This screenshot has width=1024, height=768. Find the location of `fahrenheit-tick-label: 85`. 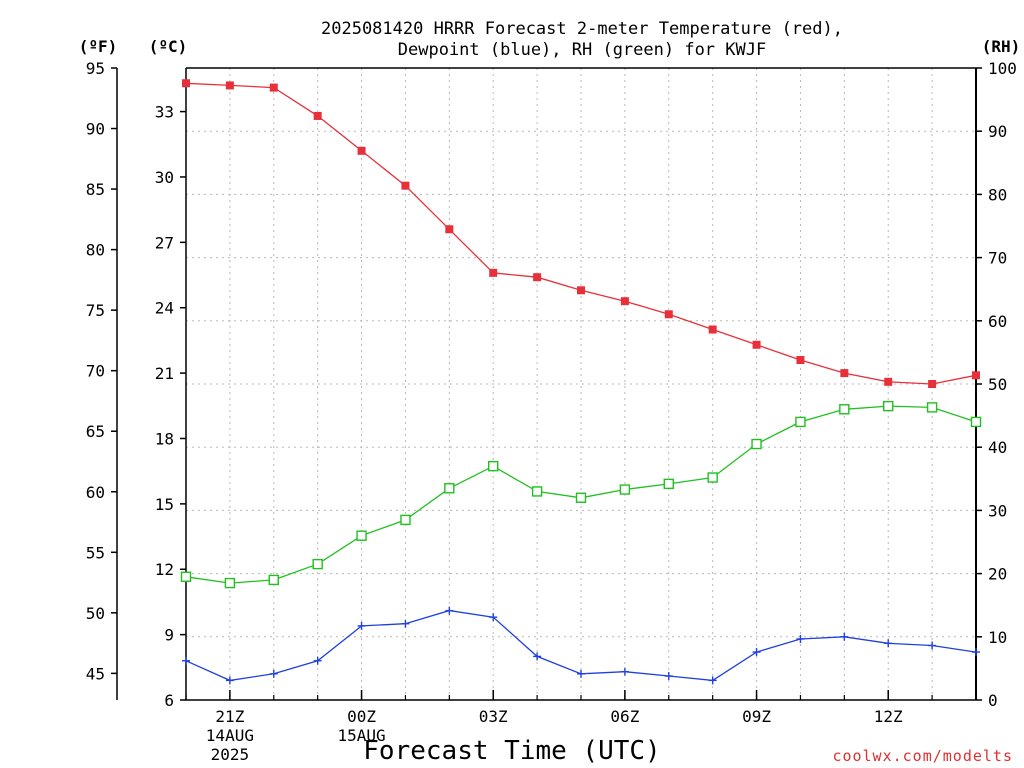

fahrenheit-tick-label: 85 is located at coordinates (95, 189).